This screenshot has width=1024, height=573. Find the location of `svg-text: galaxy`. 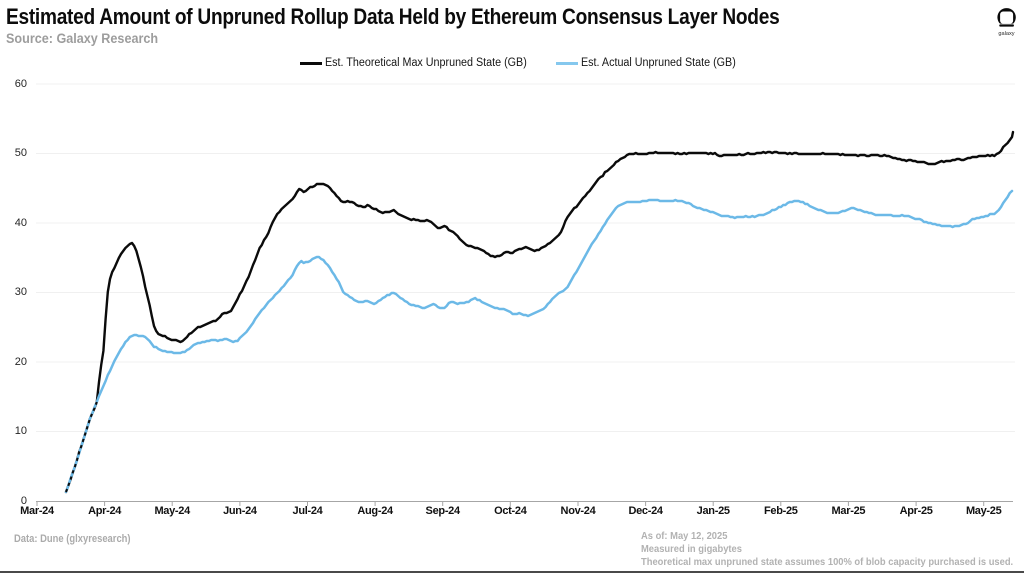

svg-text: galaxy is located at coordinates (1006, 34).